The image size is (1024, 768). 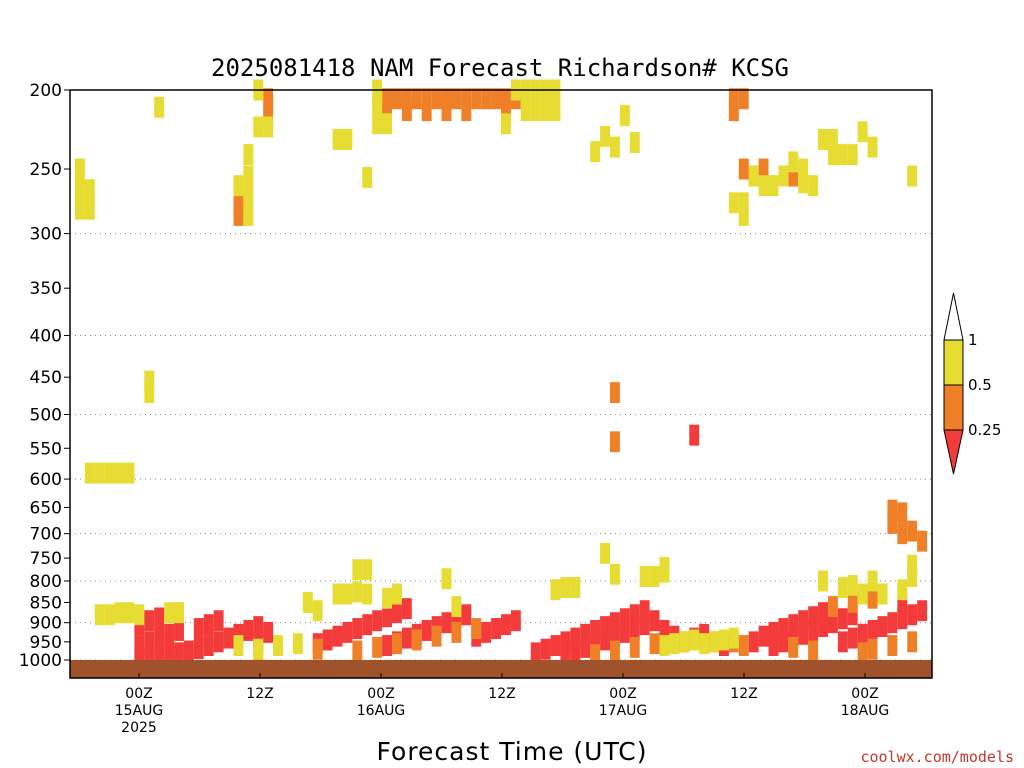 I want to click on credit-link: coolwx.com/models, so click(x=937, y=757).